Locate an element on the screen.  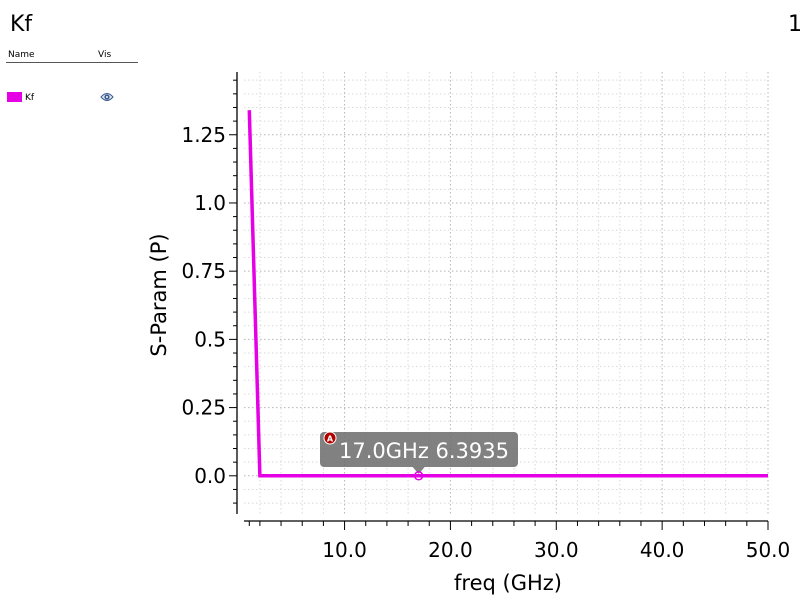
y-tick-label: 0.0 is located at coordinates (210, 476).